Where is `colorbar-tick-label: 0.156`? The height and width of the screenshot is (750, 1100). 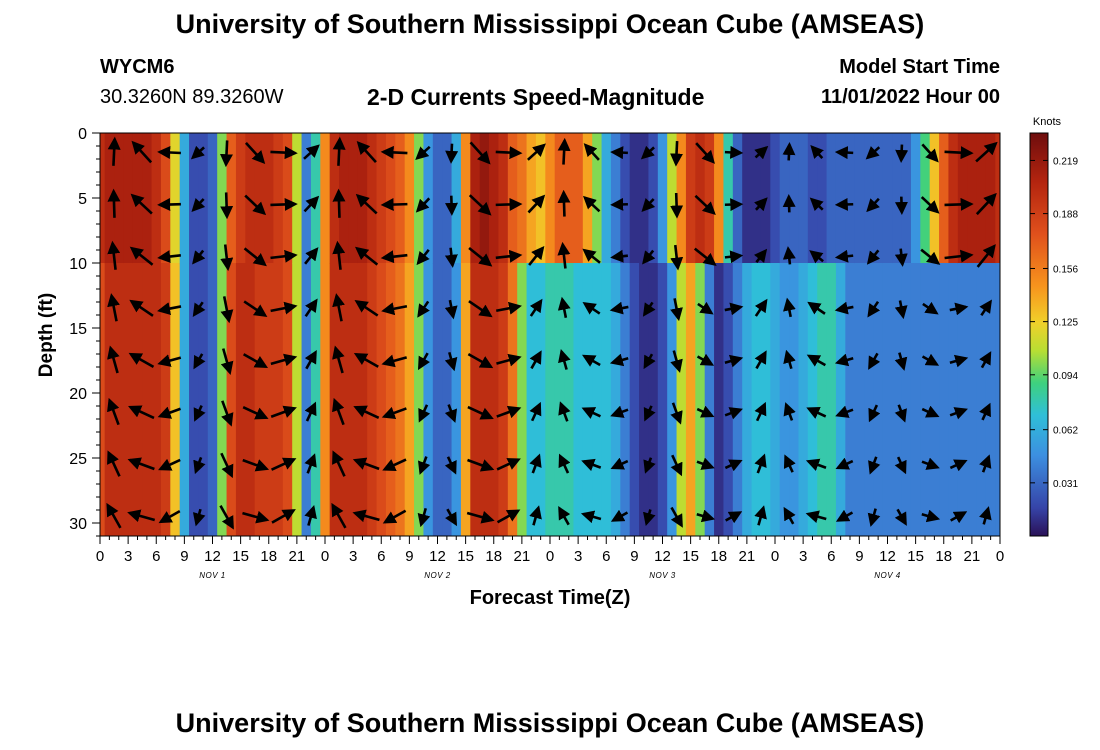
colorbar-tick-label: 0.156 is located at coordinates (1065, 269).